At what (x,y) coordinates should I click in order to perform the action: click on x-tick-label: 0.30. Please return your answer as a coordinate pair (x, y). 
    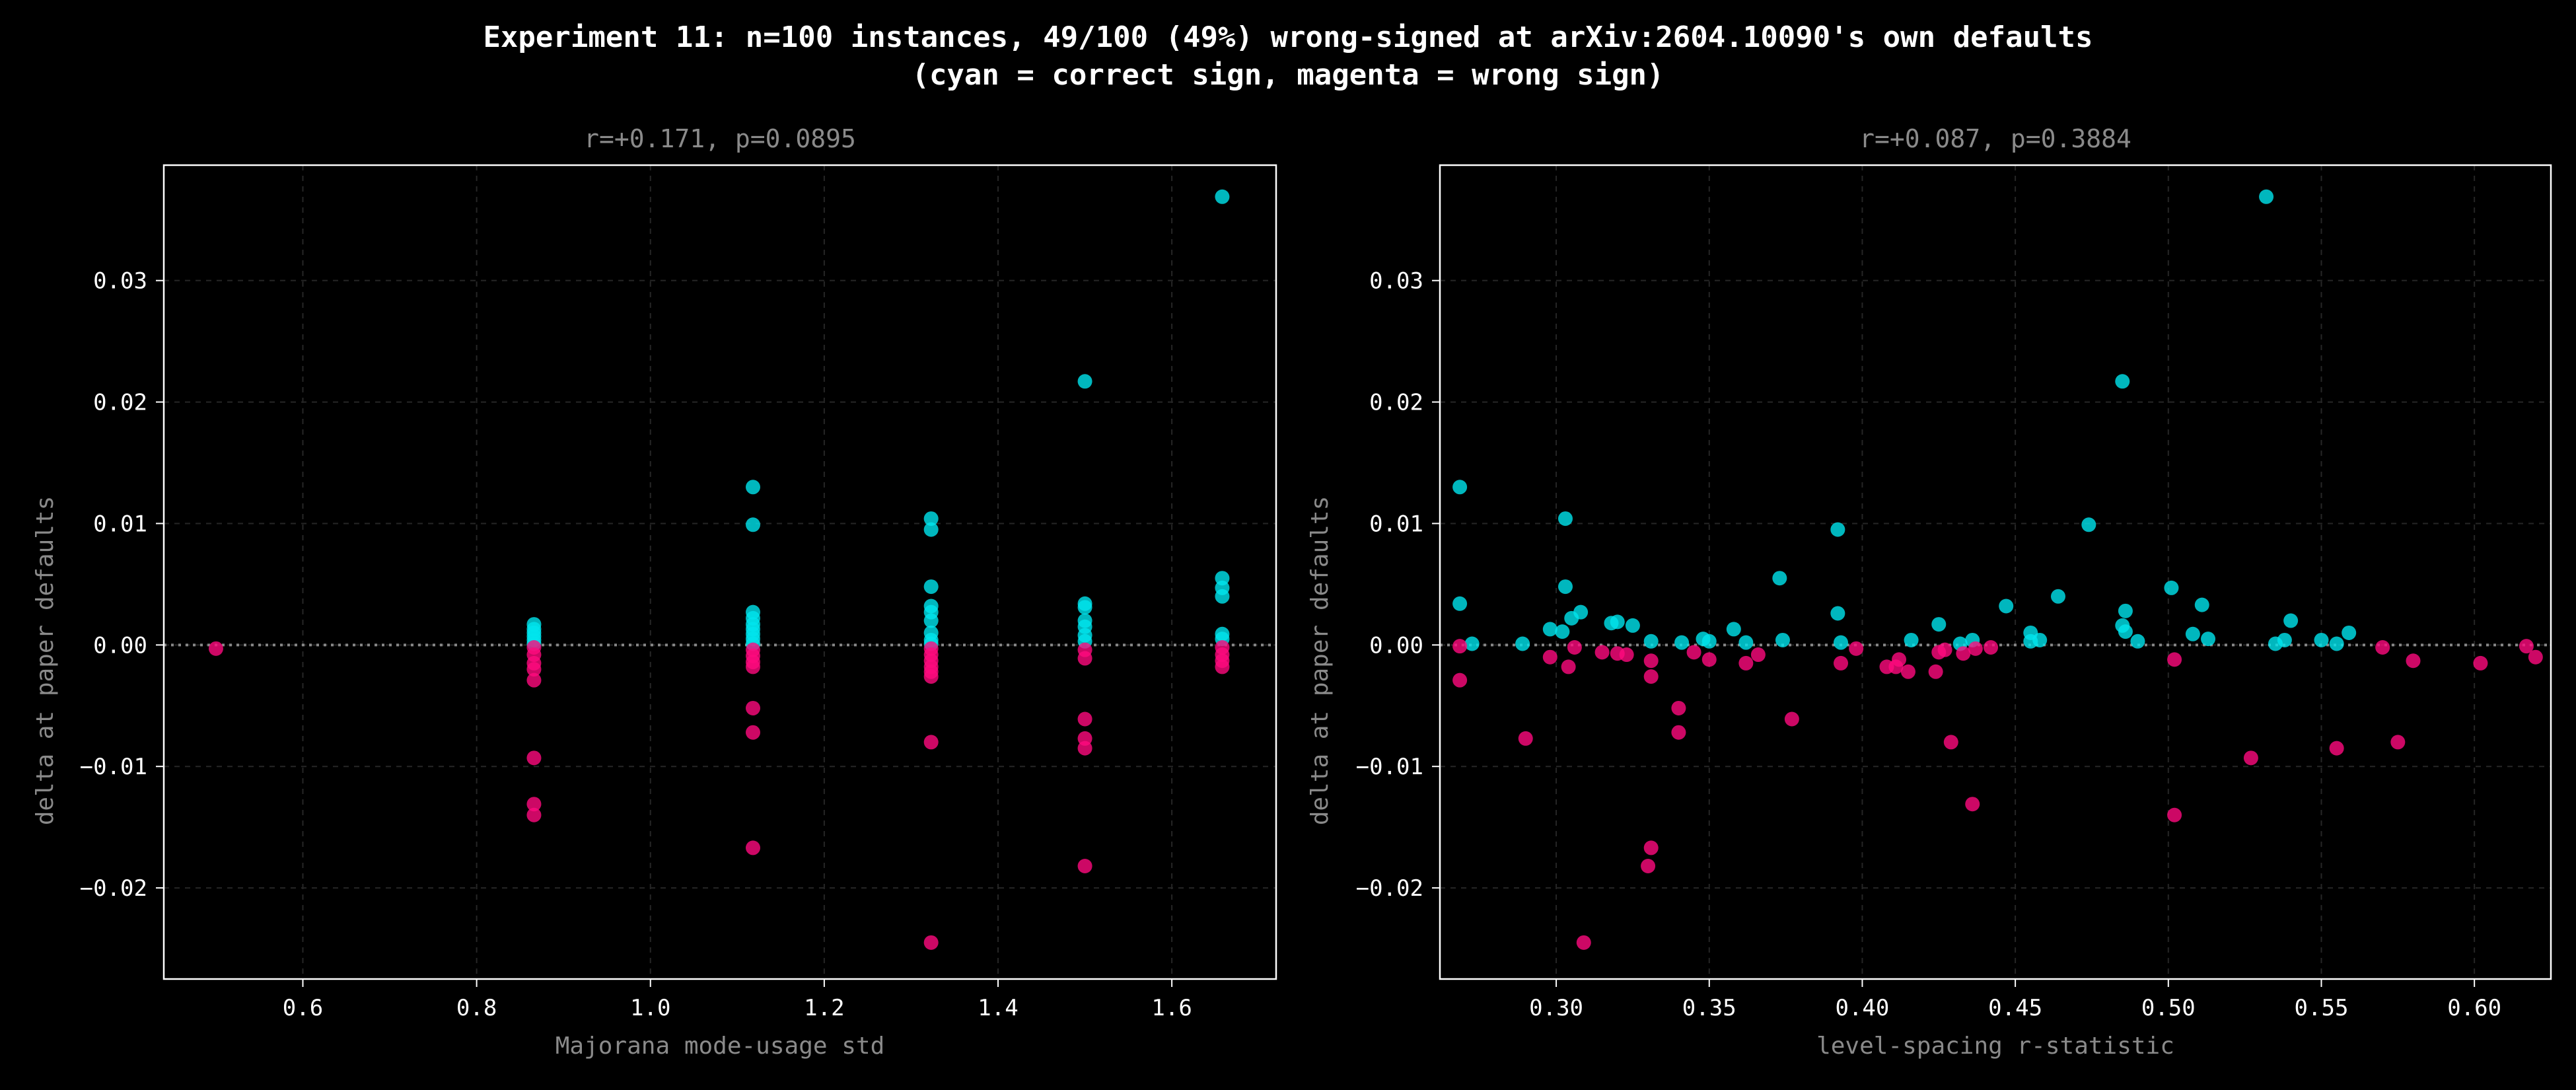
    Looking at the image, I should click on (1556, 1008).